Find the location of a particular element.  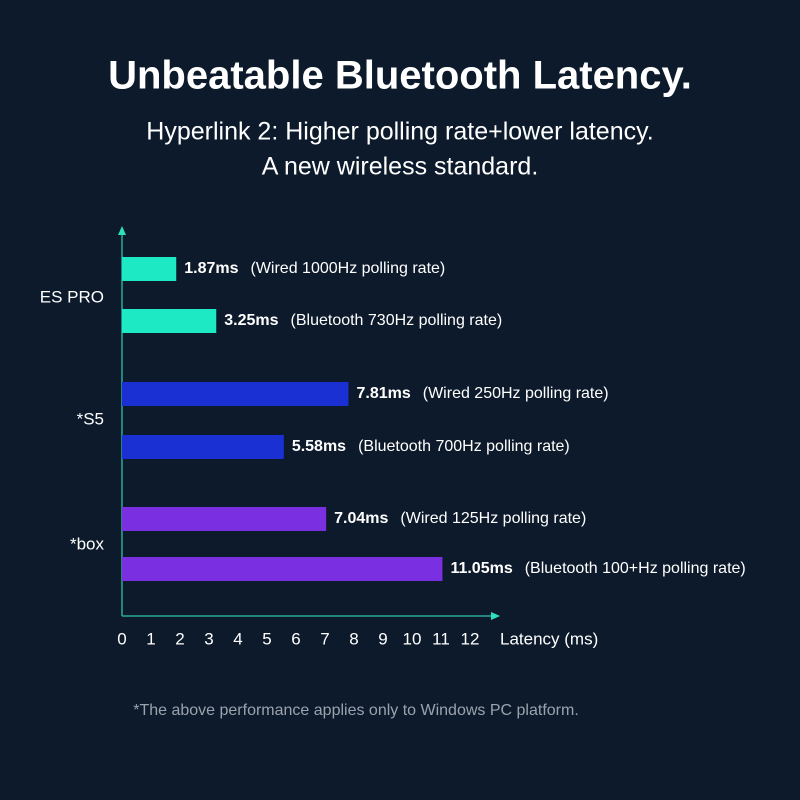

value-label: 5.58ms is located at coordinates (319, 446).